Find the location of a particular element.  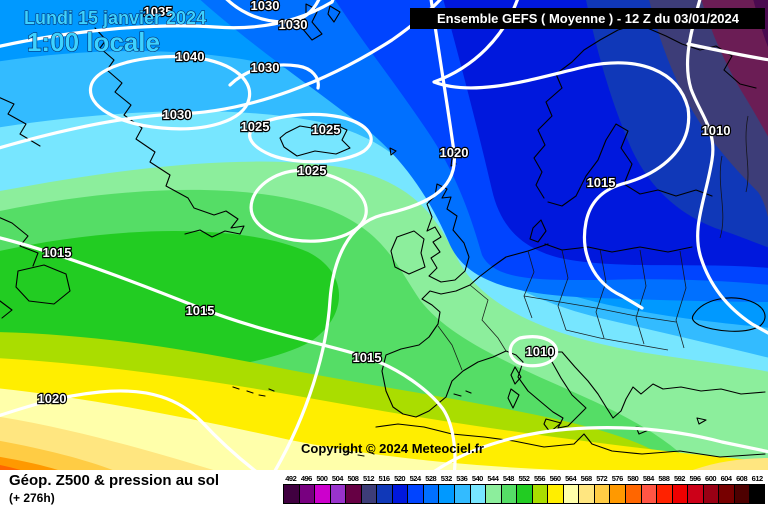

colorbar-tick-label: 496 is located at coordinates (306, 478).